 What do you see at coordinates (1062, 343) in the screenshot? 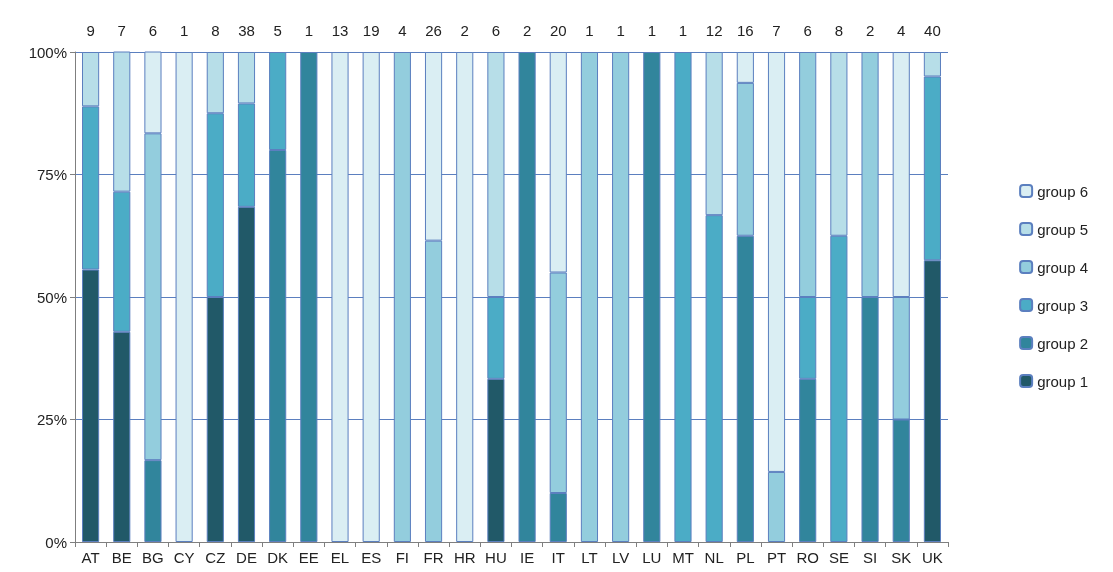
I see `legend-label: group 2` at bounding box center [1062, 343].